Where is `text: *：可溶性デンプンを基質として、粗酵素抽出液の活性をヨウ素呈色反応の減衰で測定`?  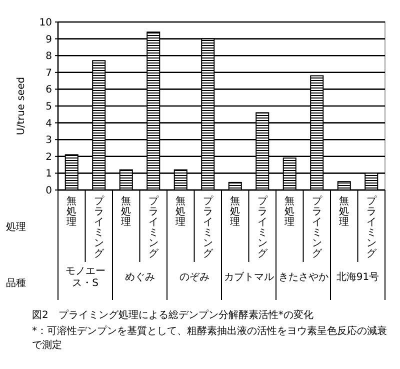
text: *：可溶性デンプンを基質として、粗酵素抽出液の活性をヨウ素呈色反応の減衰で測定 is located at coordinates (209, 338).